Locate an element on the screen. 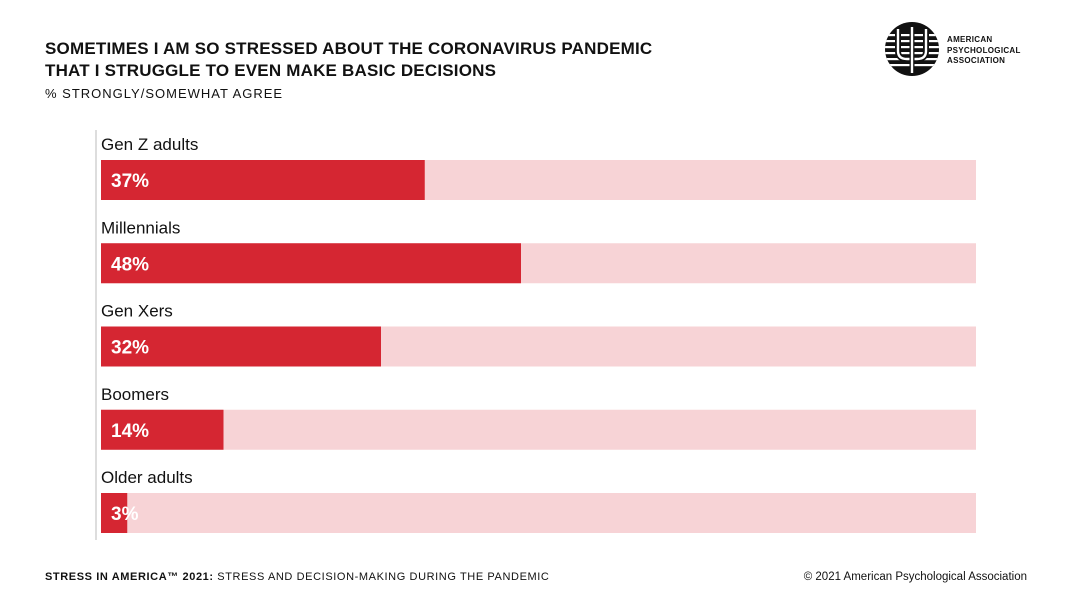 The width and height of the screenshot is (1072, 603). category-label: Older adults is located at coordinates (147, 477).